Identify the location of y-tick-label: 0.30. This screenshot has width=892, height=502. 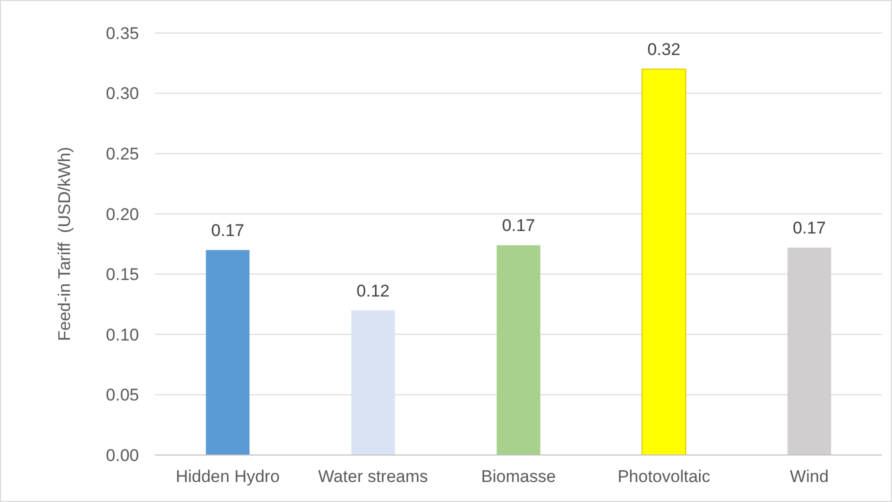
(122, 94).